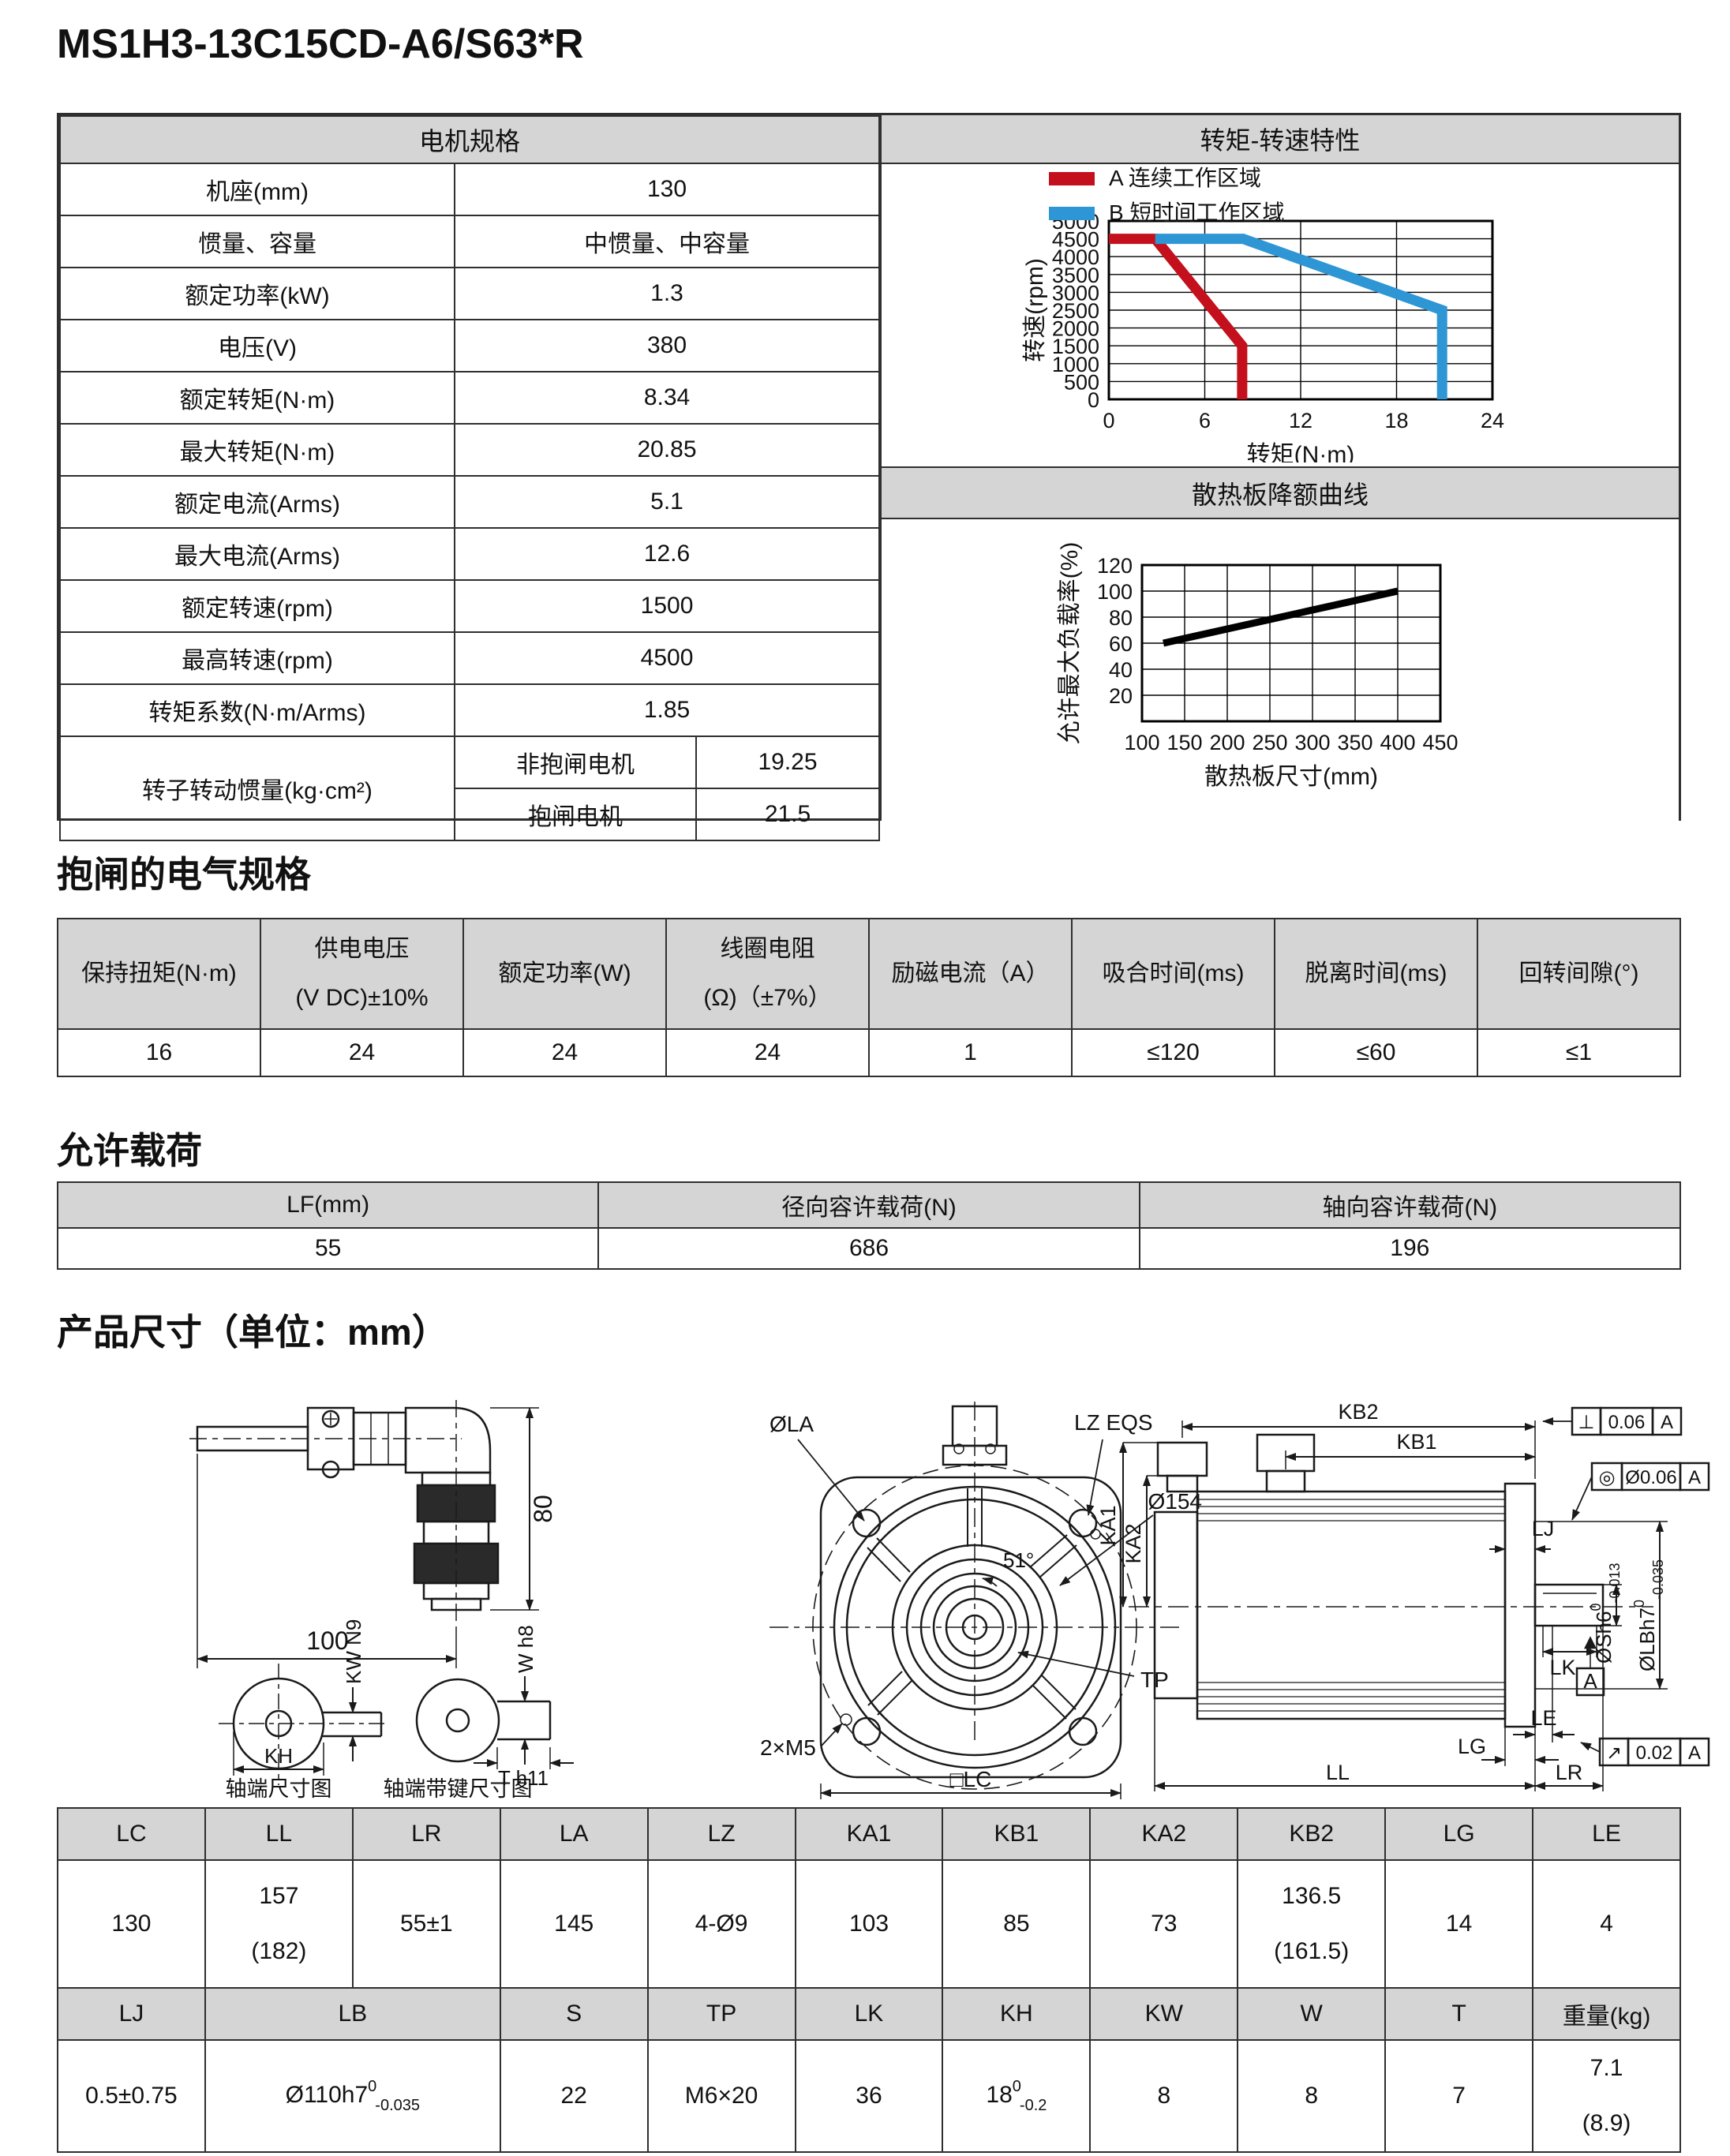 Image resolution: width=1730 pixels, height=2156 pixels. I want to click on svg-text: 2500, so click(1075, 311).